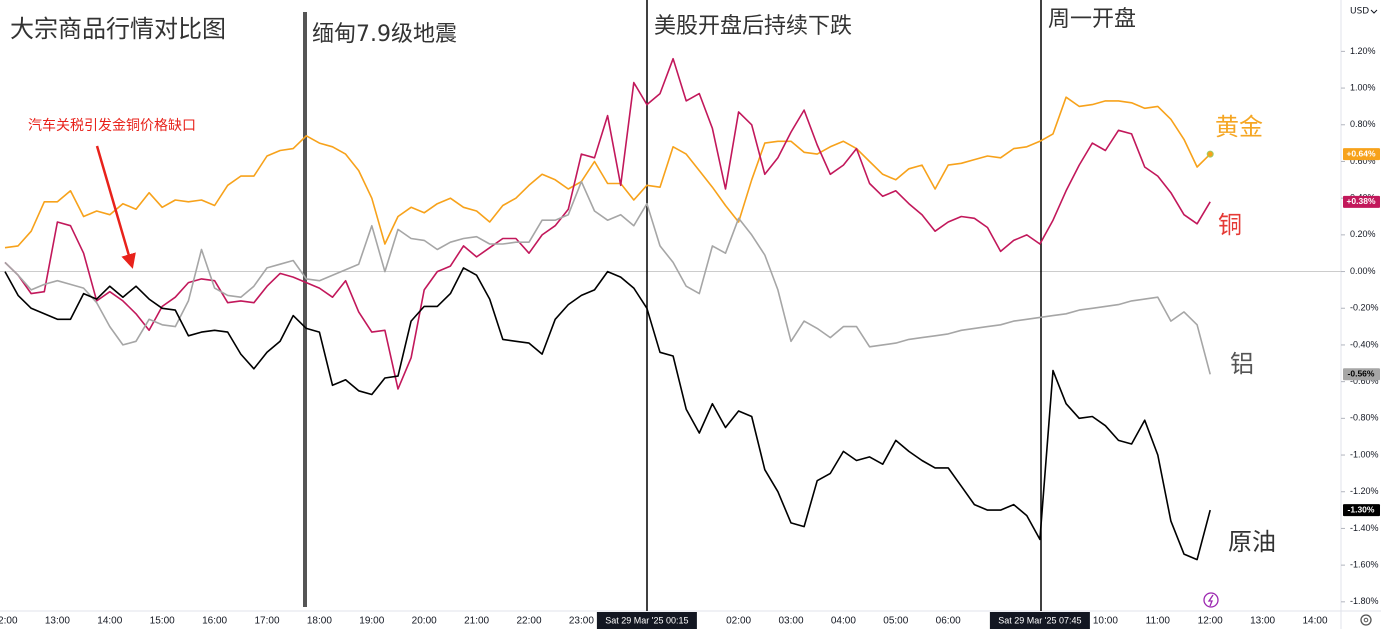 The width and height of the screenshot is (1381, 629). Describe the element at coordinates (753, 26) in the screenshot. I see `event-label: 美股开盘后持续下跌` at that location.